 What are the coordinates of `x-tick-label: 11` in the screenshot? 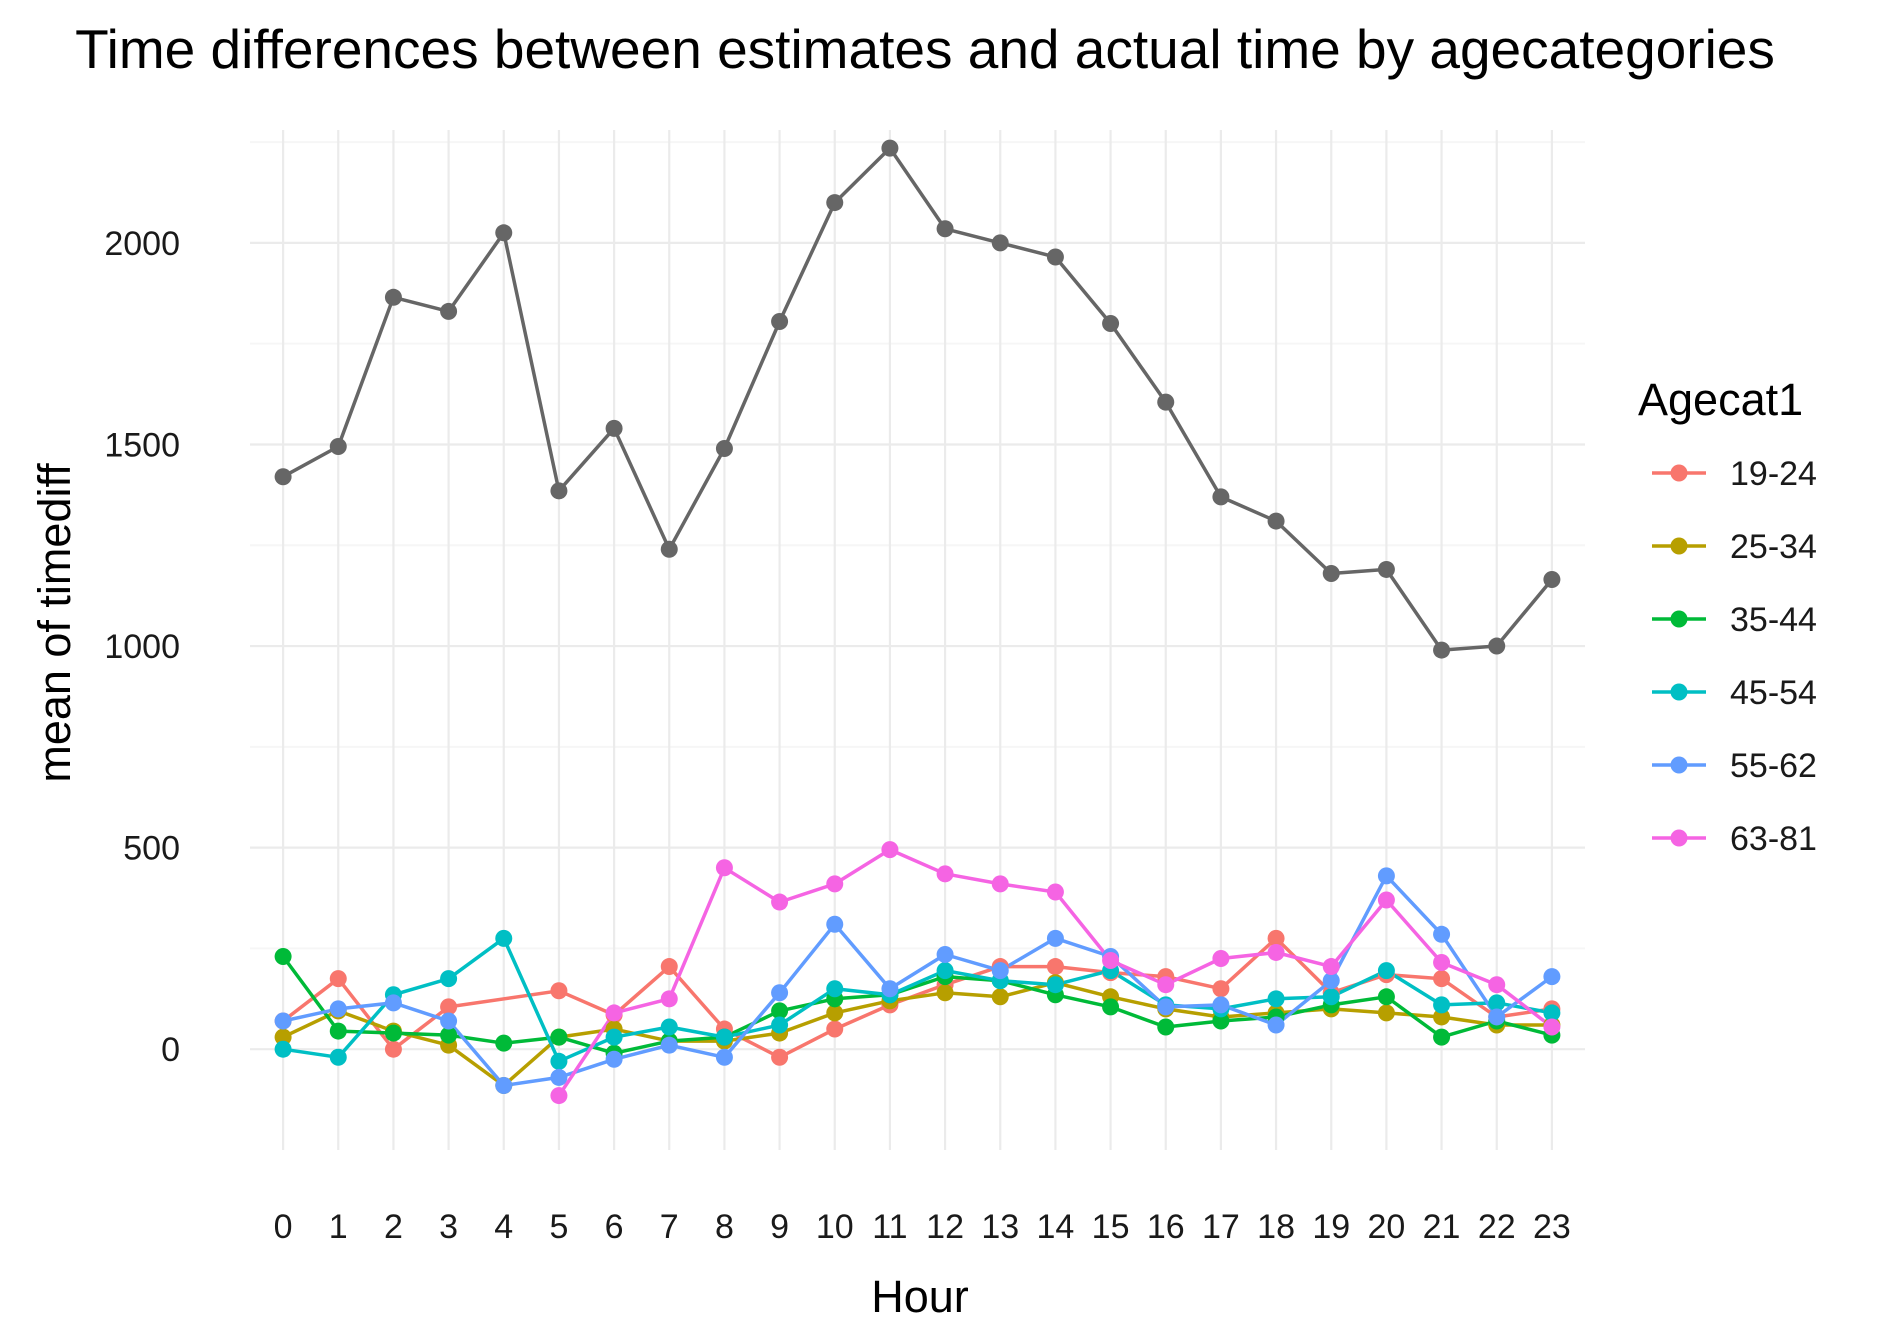 It's located at (889, 1227).